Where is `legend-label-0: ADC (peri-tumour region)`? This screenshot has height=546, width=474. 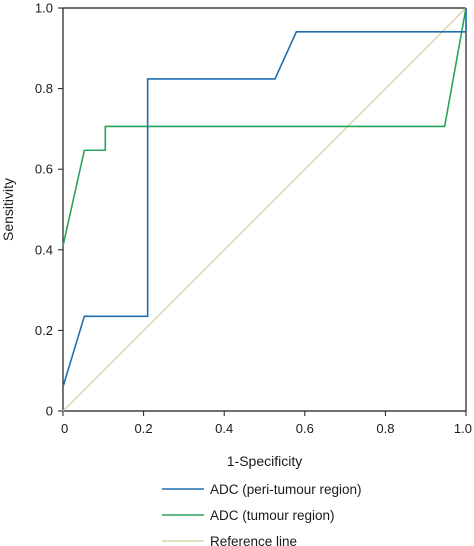
legend-label-0: ADC (peri-tumour region) is located at coordinates (286, 489).